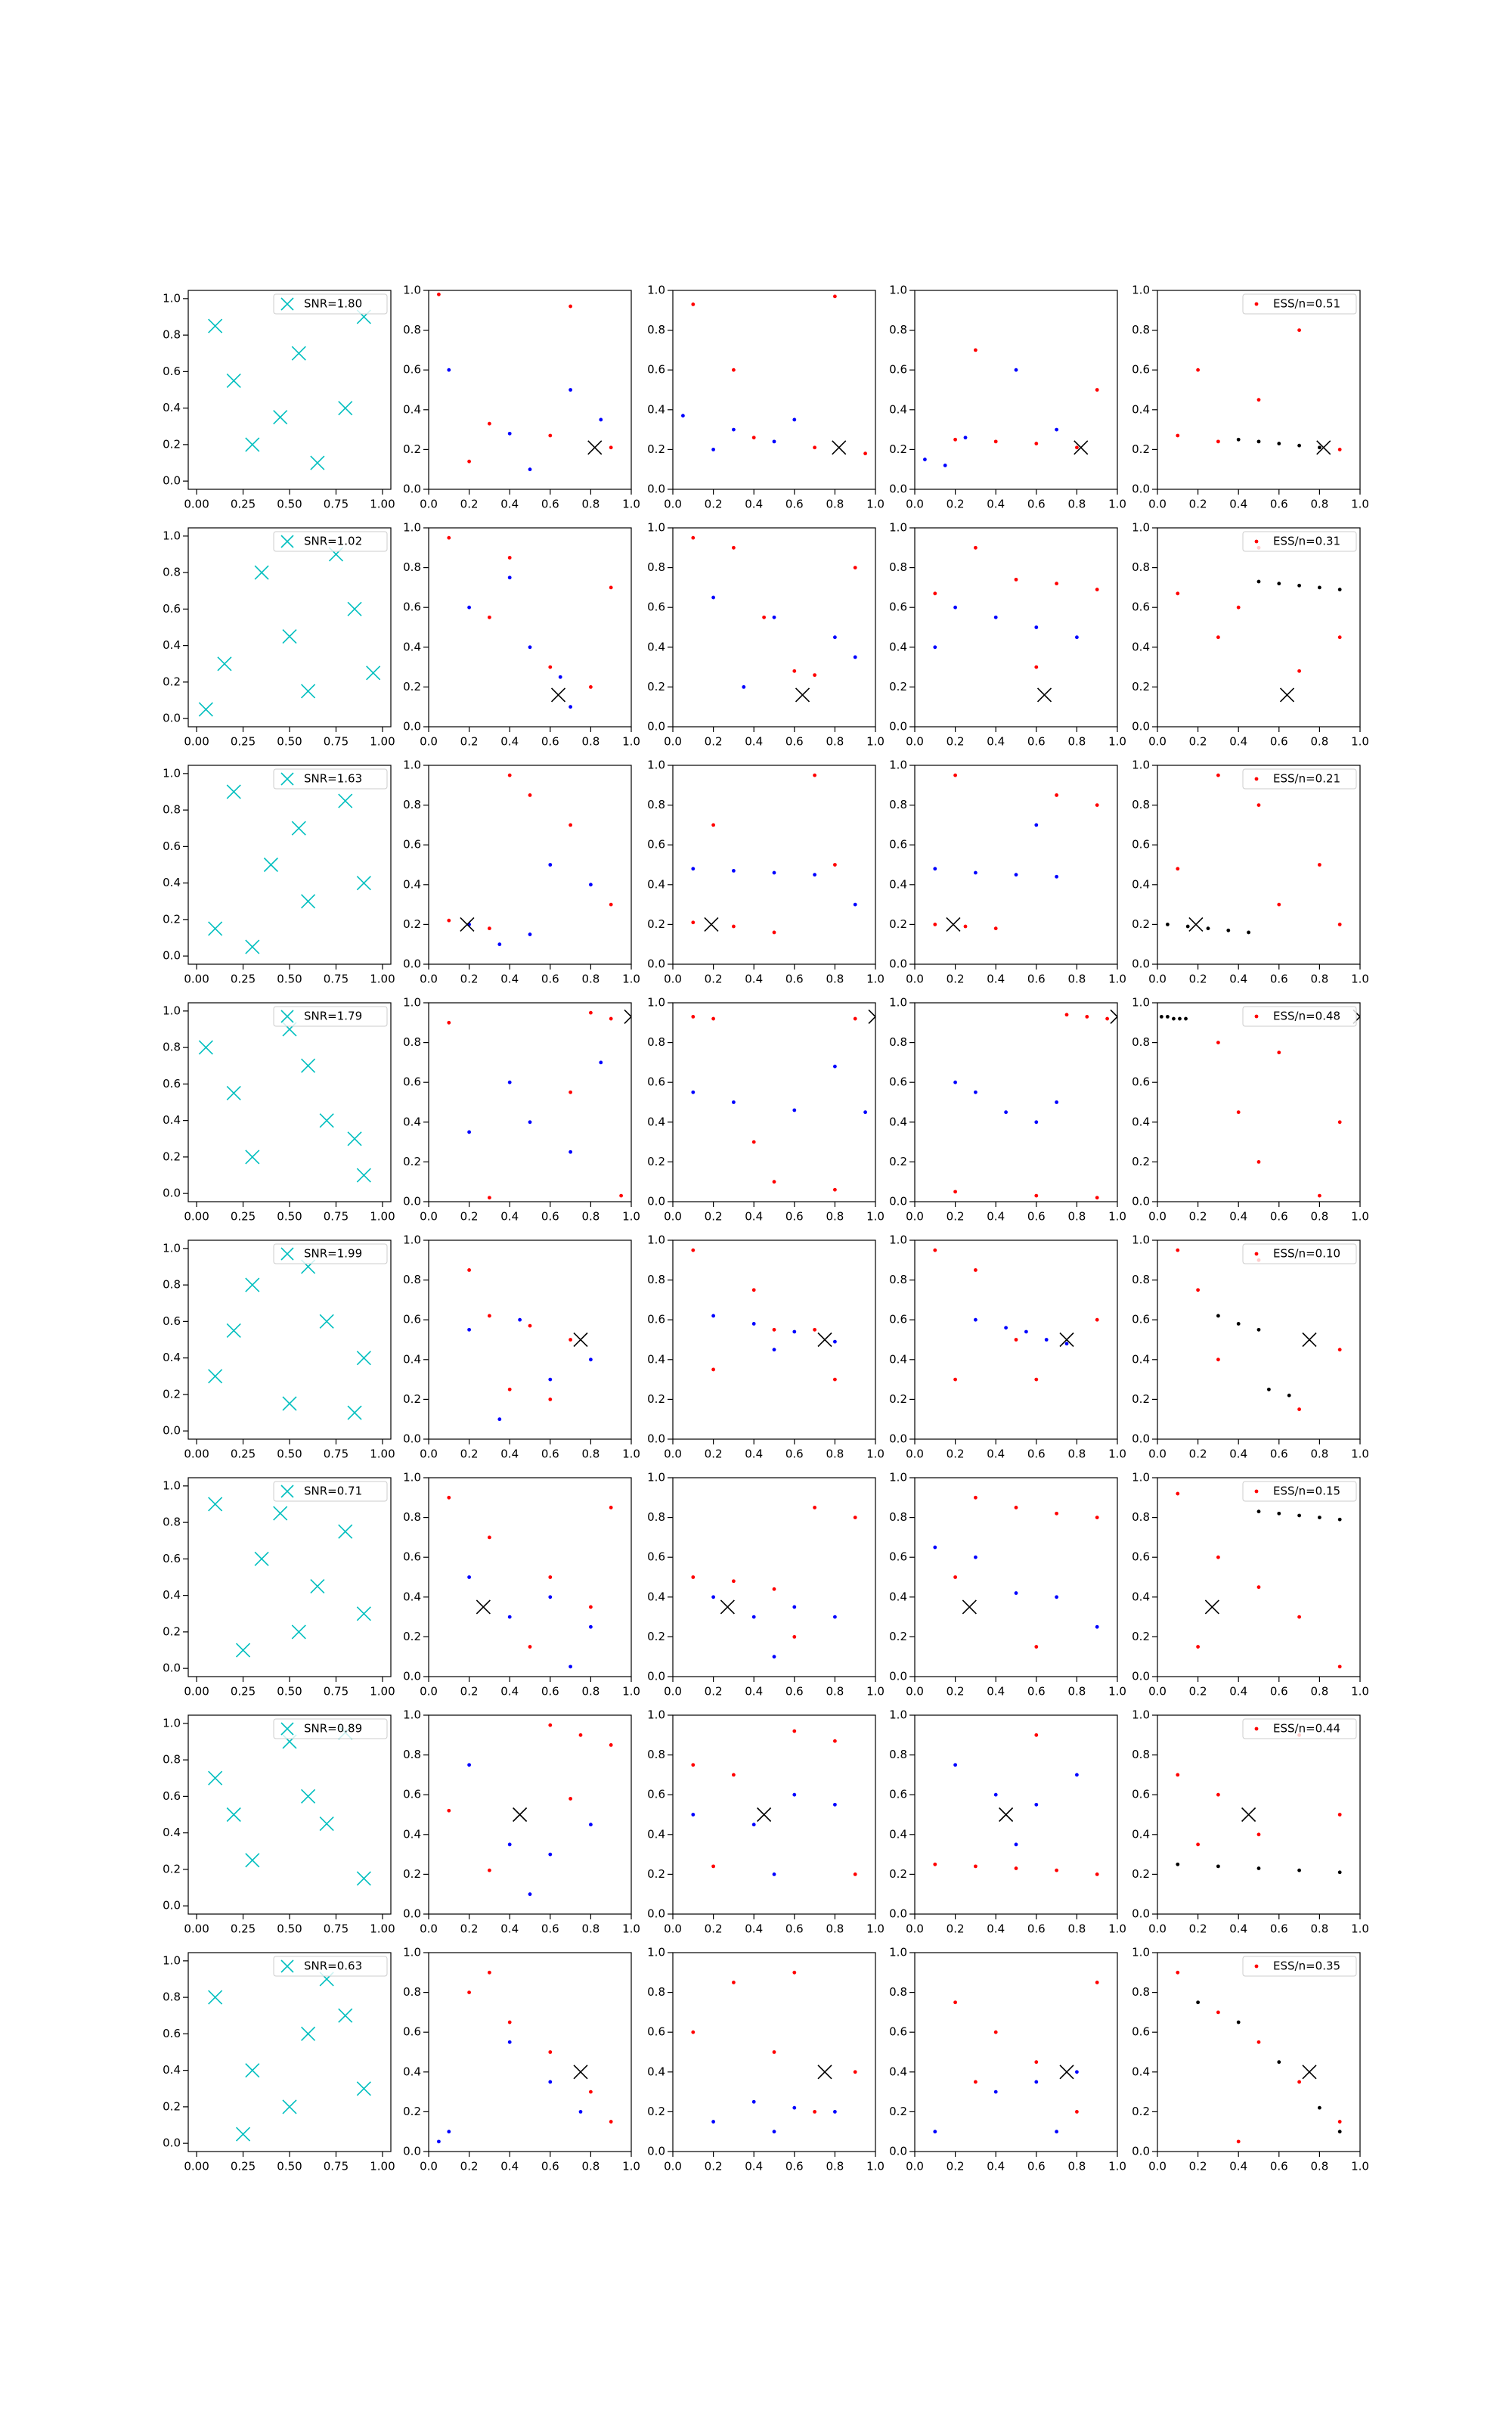  Describe the element at coordinates (1306, 541) in the screenshot. I see `legend-label: ESS/n=0.31` at that location.